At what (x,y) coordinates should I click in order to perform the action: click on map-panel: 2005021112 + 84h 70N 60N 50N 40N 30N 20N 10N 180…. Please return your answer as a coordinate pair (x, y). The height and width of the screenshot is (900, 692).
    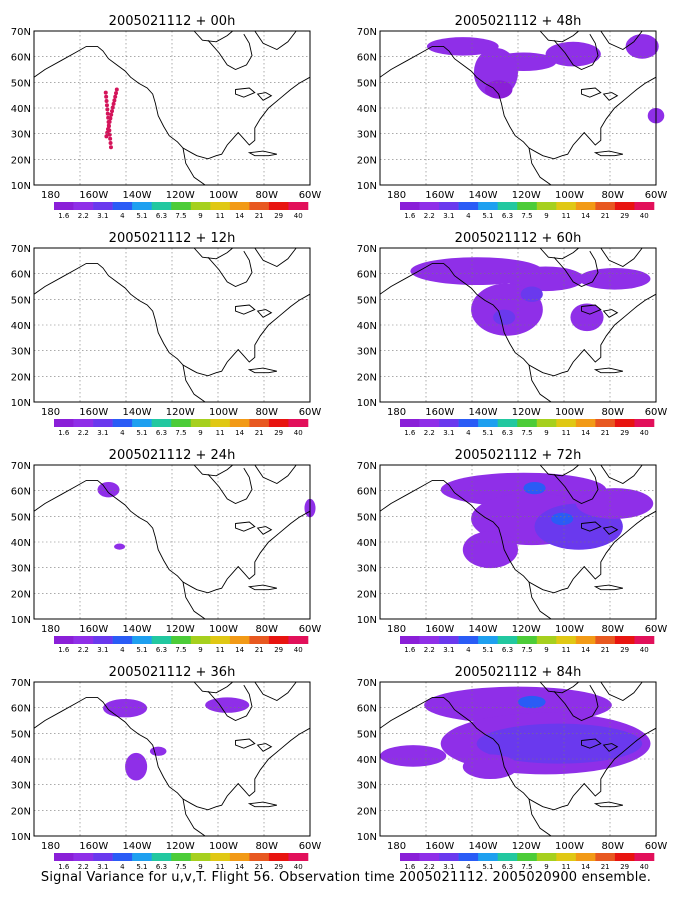
    Looking at the image, I should click on (512, 768).